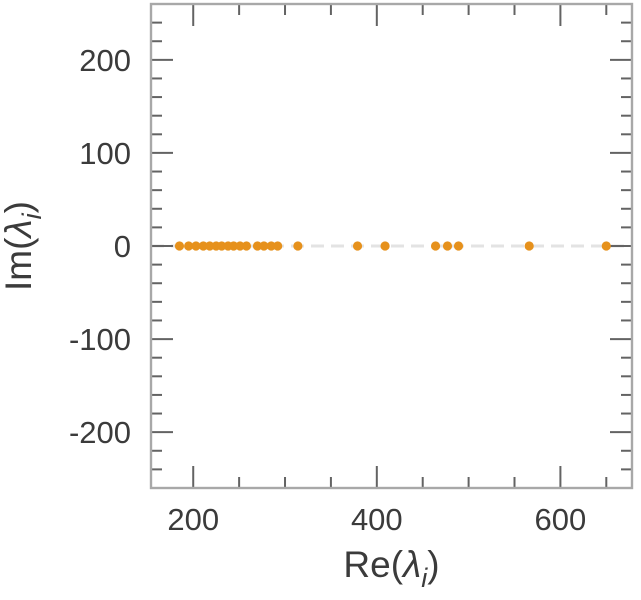 This screenshot has height=600, width=641. What do you see at coordinates (23, 246) in the screenshot?
I see `y-axis-label: Im(λi)` at bounding box center [23, 246].